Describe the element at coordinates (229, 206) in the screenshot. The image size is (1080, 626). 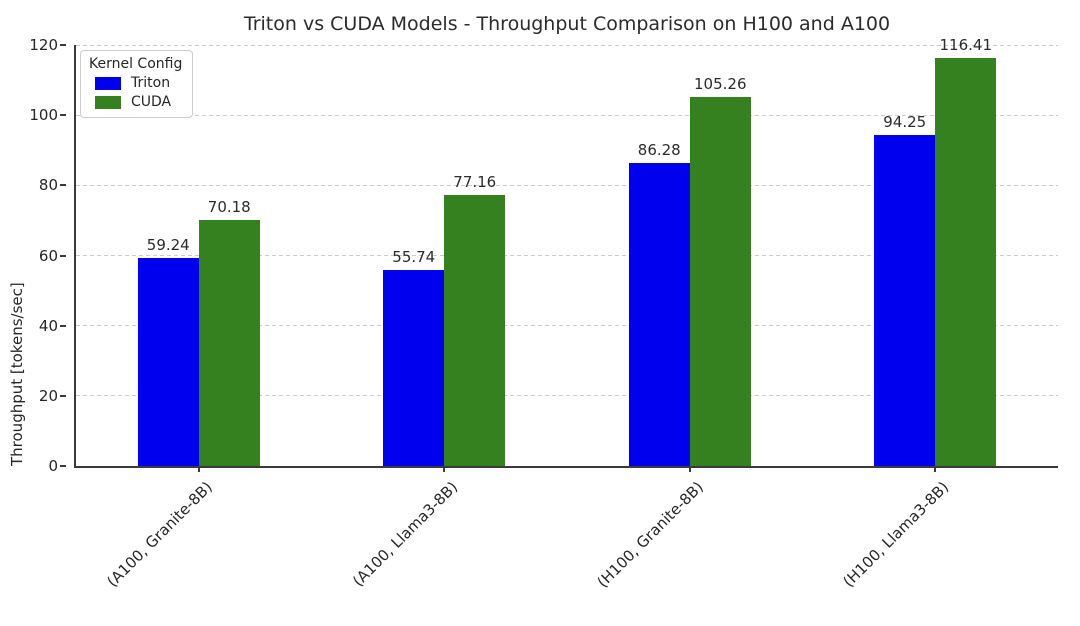
I see `bar-value-label-cuda-0: 70.18` at that location.